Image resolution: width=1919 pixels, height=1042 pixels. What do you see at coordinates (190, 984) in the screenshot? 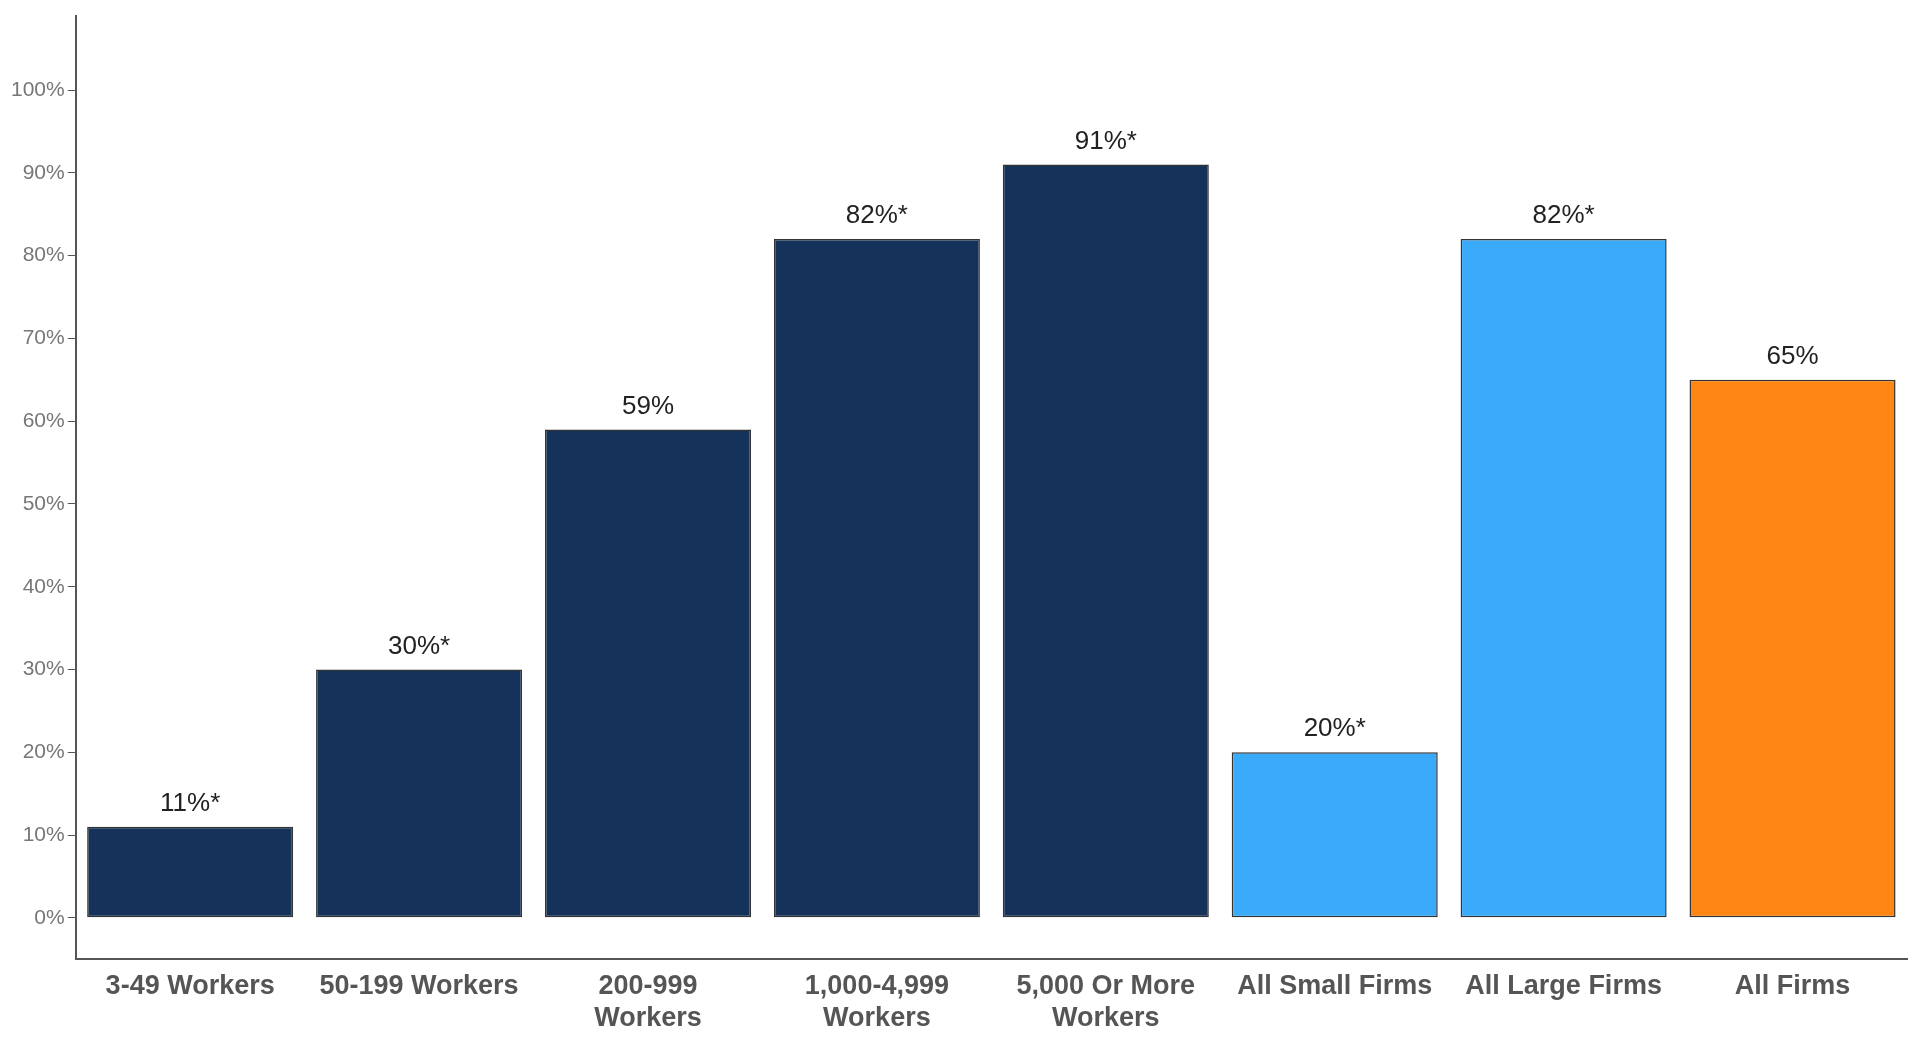
I see `x-tick-label: 3-49 Workers` at bounding box center [190, 984].